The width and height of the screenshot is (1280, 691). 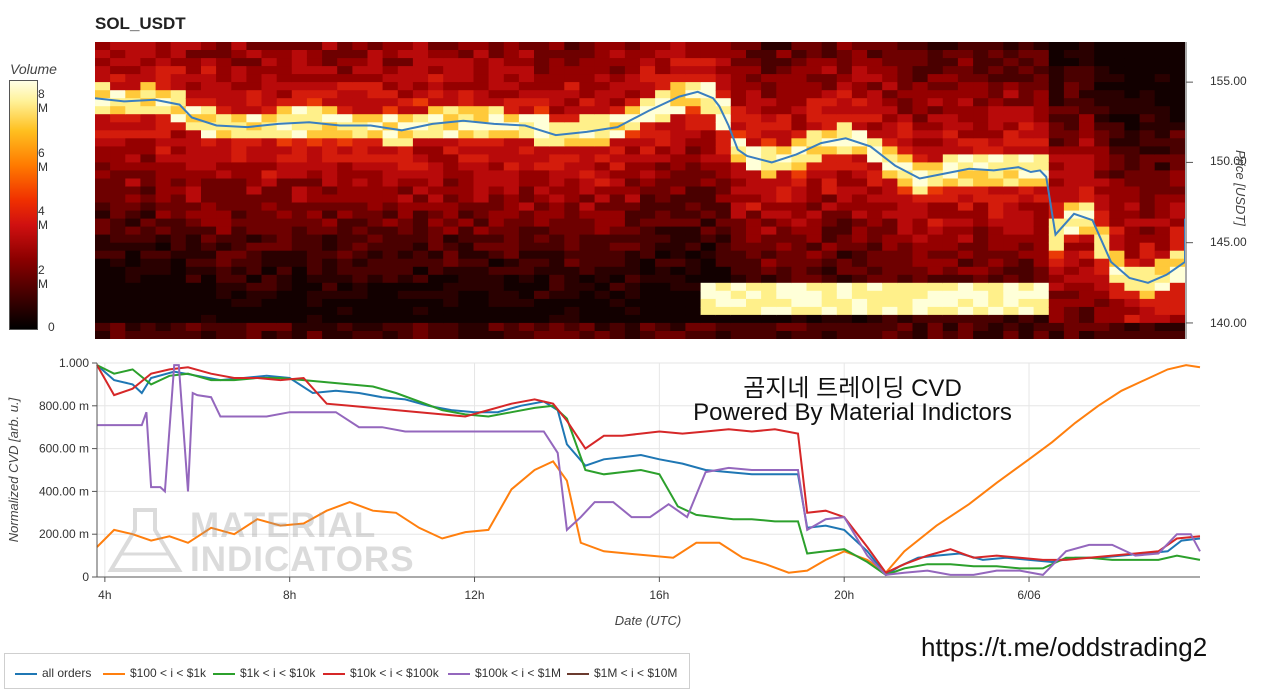 What do you see at coordinates (67, 673) in the screenshot?
I see `legend-label: all orders` at bounding box center [67, 673].